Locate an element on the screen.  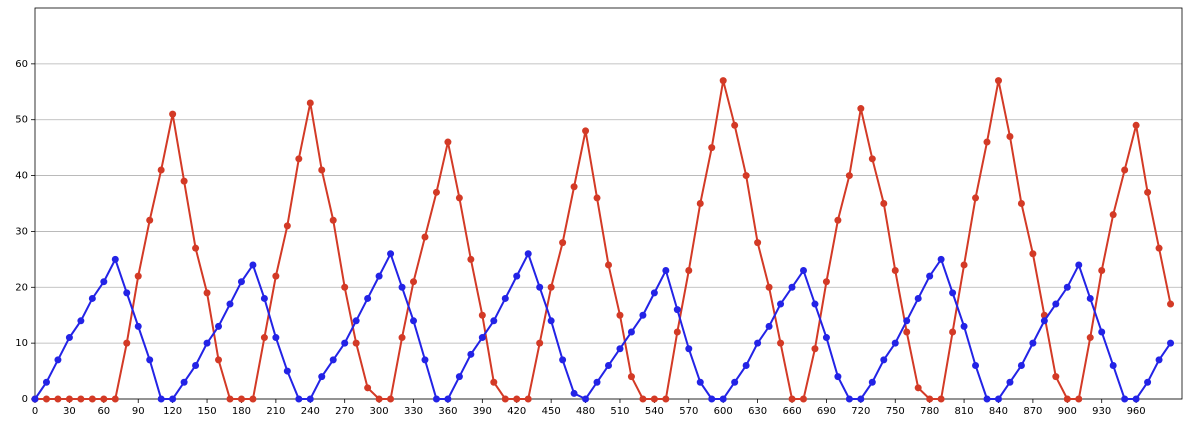
x-tick-label: 210 is located at coordinates (275, 411).